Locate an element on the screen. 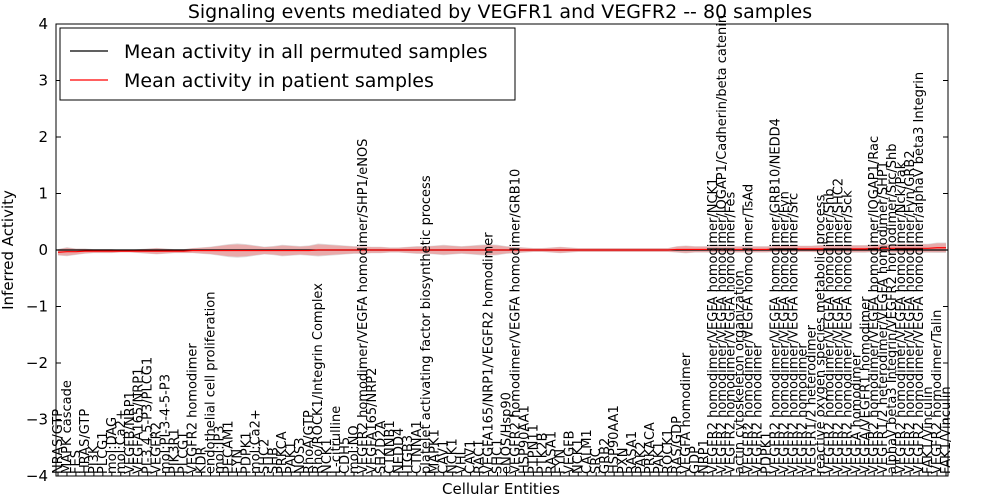 The image size is (1000, 500). x-tick-label: VEGFB/NRP1 is located at coordinates (130, 432).